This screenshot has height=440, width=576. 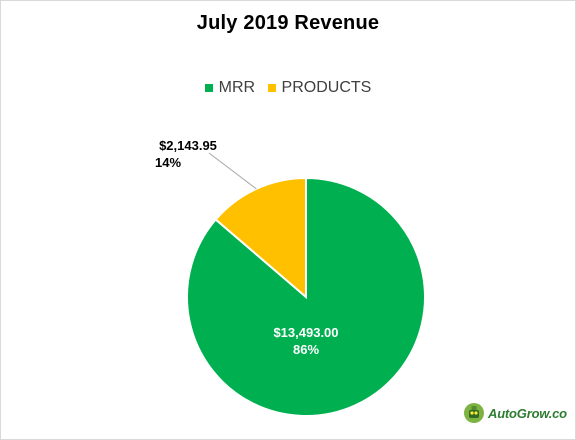 What do you see at coordinates (188, 145) in the screenshot?
I see `data-label-products-value: $2,143.95` at bounding box center [188, 145].